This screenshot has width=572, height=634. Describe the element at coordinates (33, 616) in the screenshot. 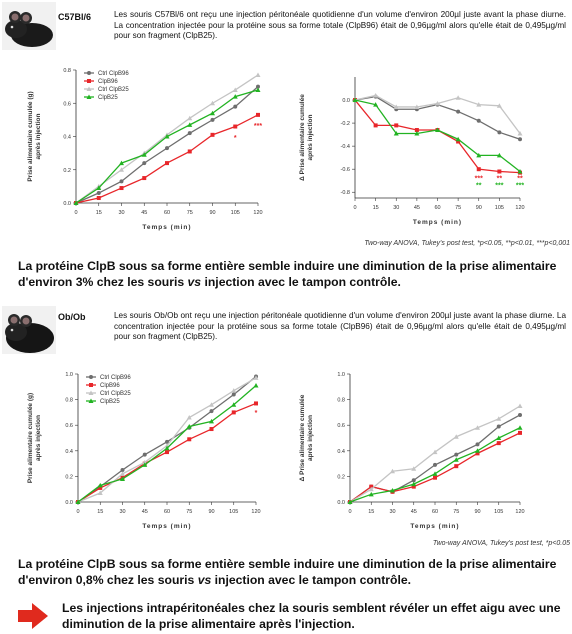

I see `arrow-icon` at that location.